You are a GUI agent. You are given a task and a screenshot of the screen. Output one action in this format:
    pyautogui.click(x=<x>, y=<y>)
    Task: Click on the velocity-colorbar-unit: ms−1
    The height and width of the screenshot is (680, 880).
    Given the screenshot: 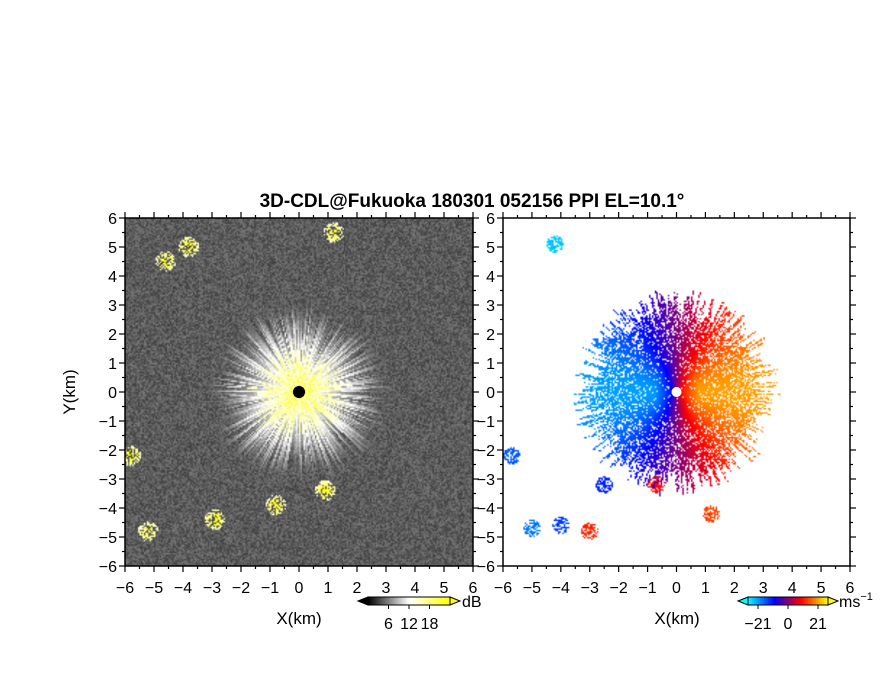 What is the action you would take?
    pyautogui.click(x=856, y=601)
    